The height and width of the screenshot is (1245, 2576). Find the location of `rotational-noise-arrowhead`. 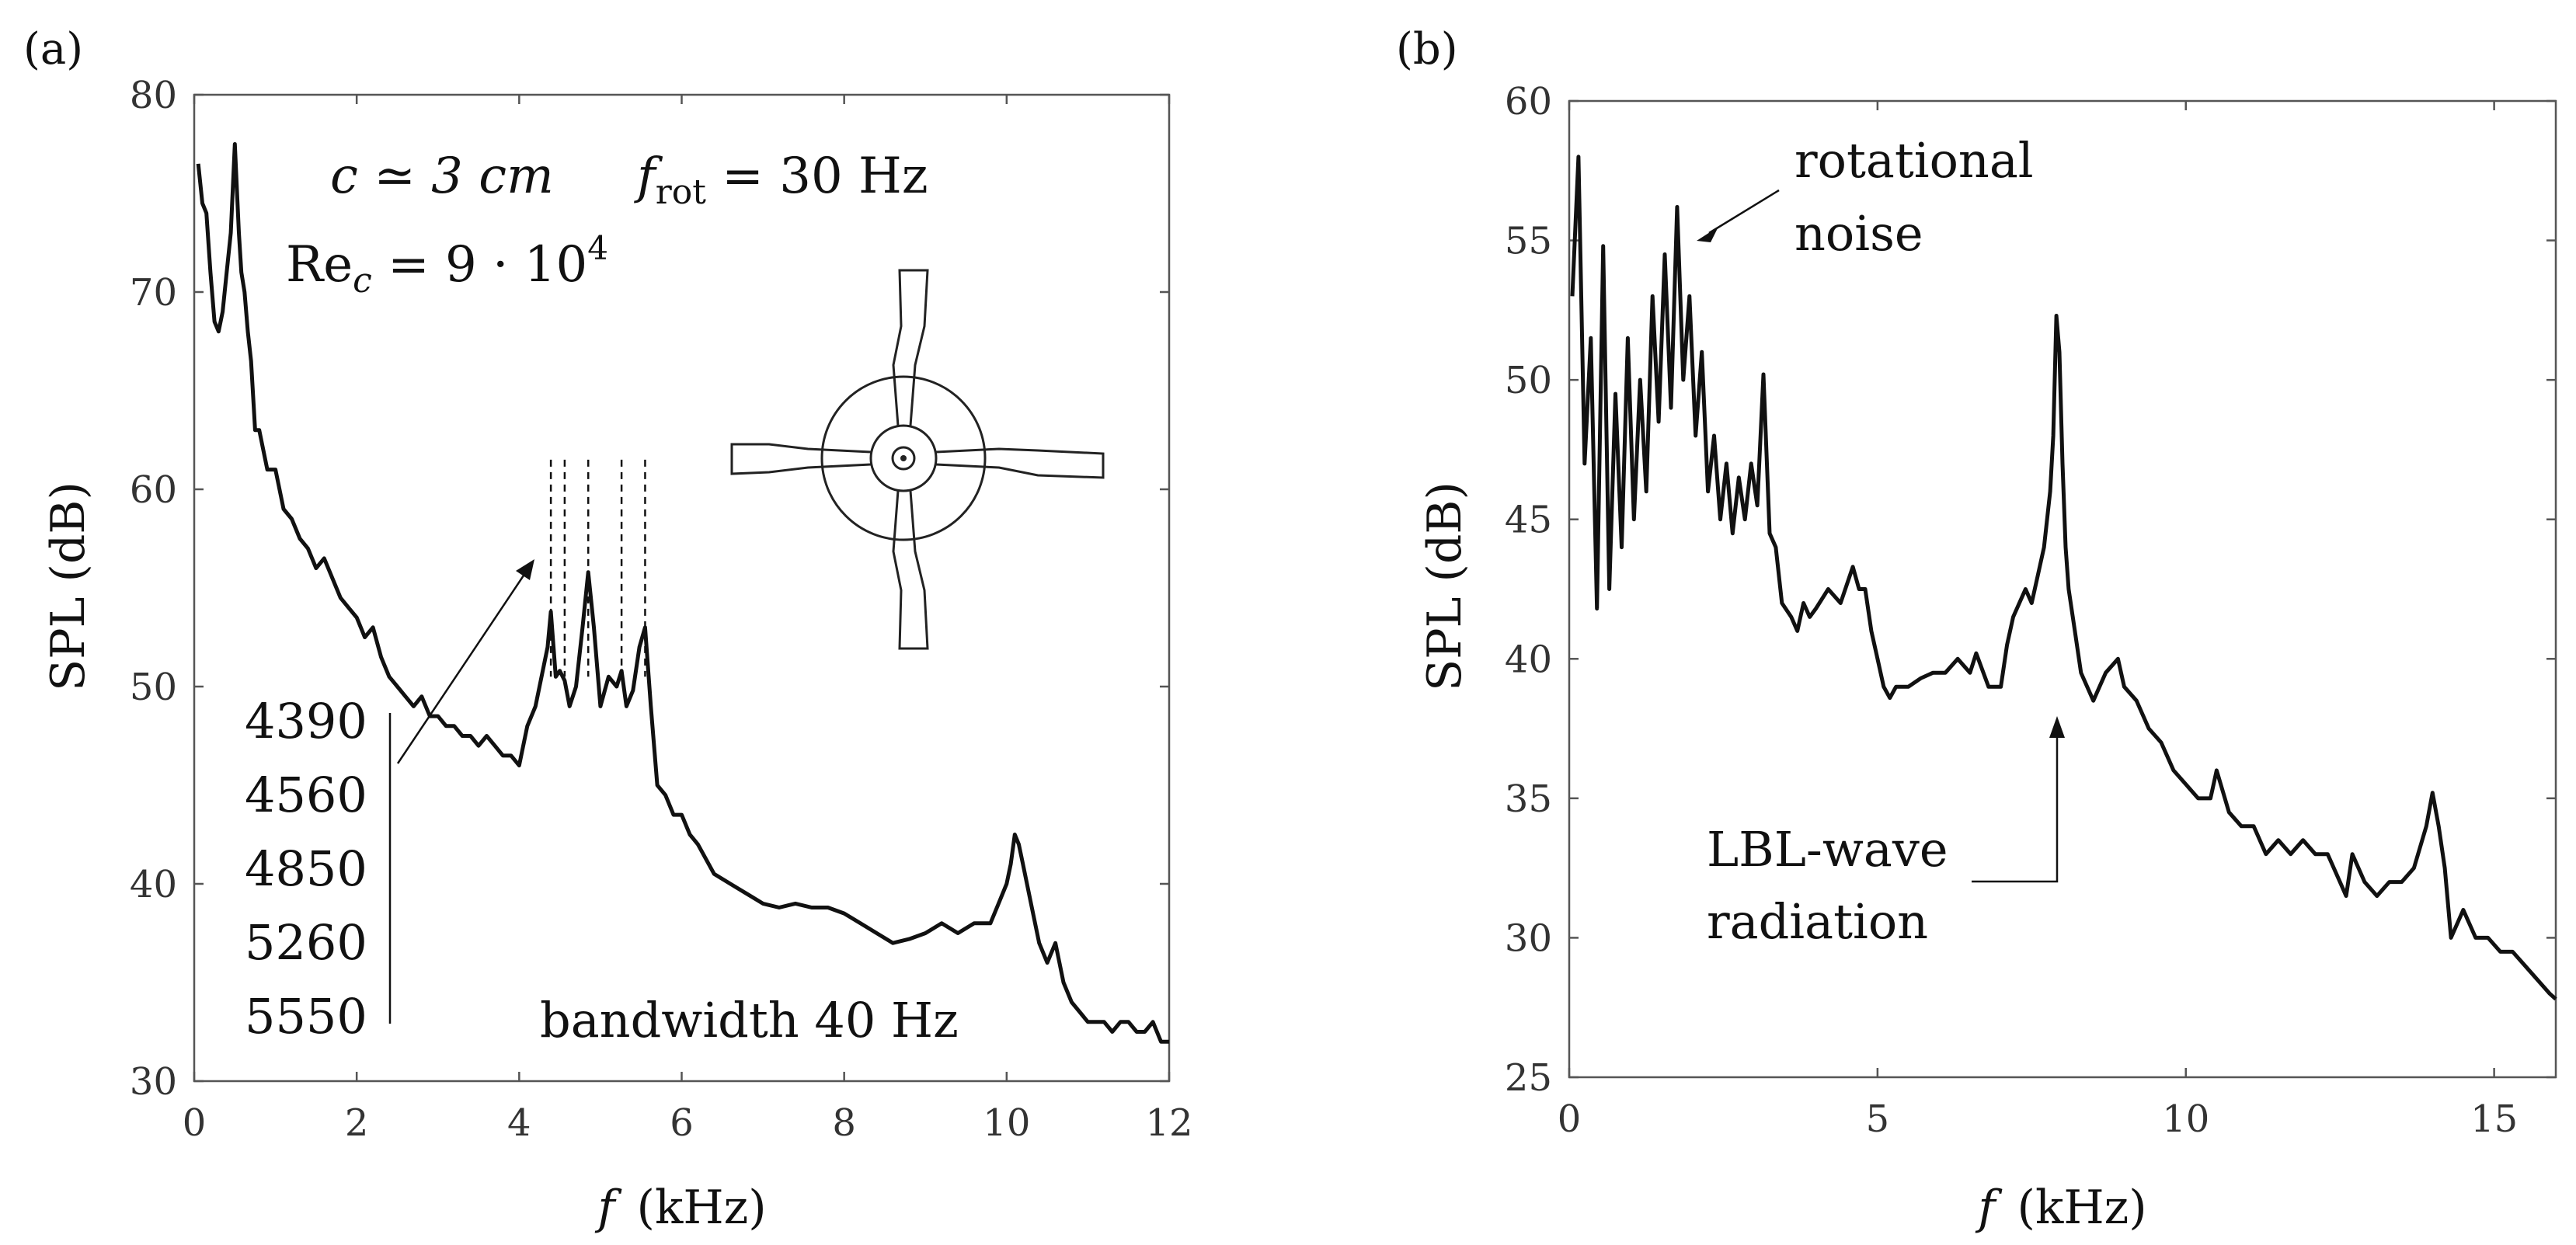

rotational-noise-arrowhead is located at coordinates (1707, 234).